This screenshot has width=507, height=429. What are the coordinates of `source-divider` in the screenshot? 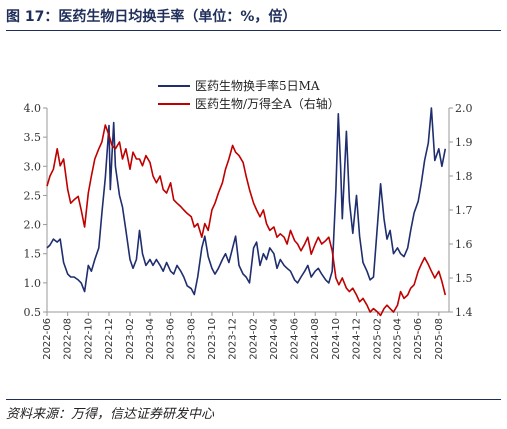 It's located at (253, 399).